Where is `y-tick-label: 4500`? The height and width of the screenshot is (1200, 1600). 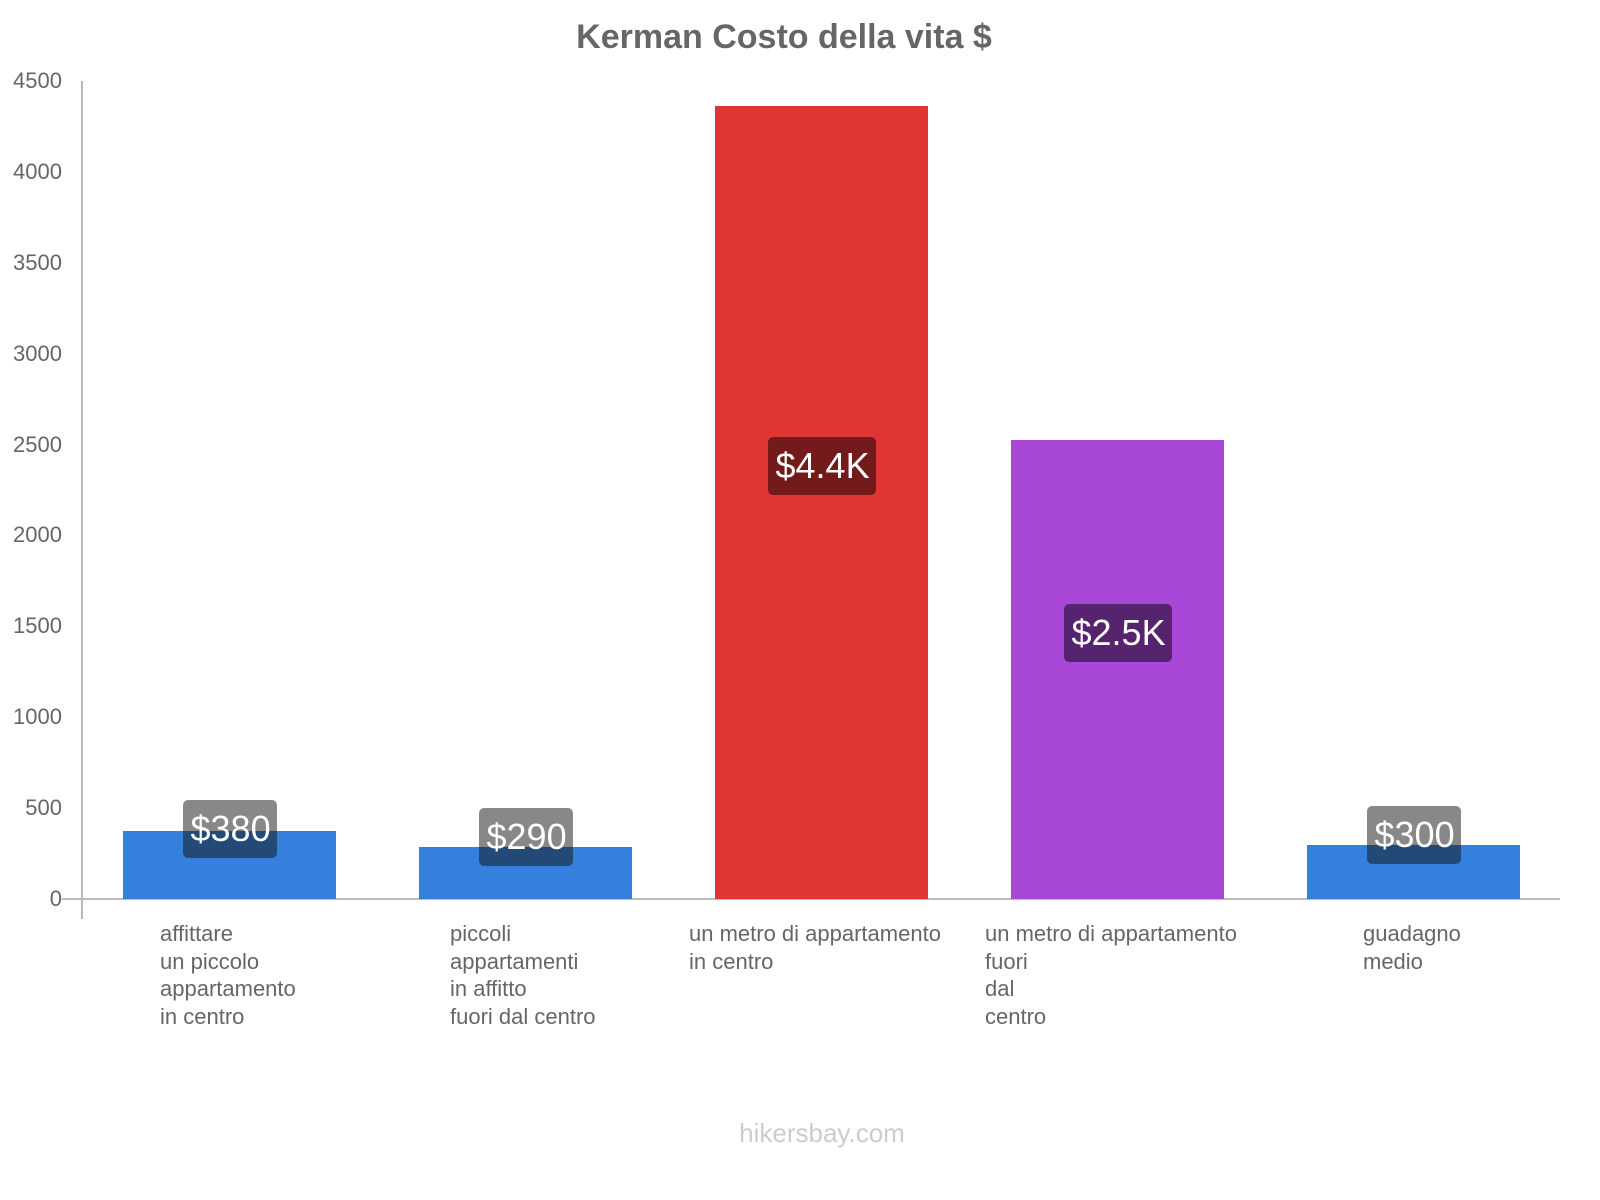
y-tick-label: 4500 is located at coordinates (37, 80).